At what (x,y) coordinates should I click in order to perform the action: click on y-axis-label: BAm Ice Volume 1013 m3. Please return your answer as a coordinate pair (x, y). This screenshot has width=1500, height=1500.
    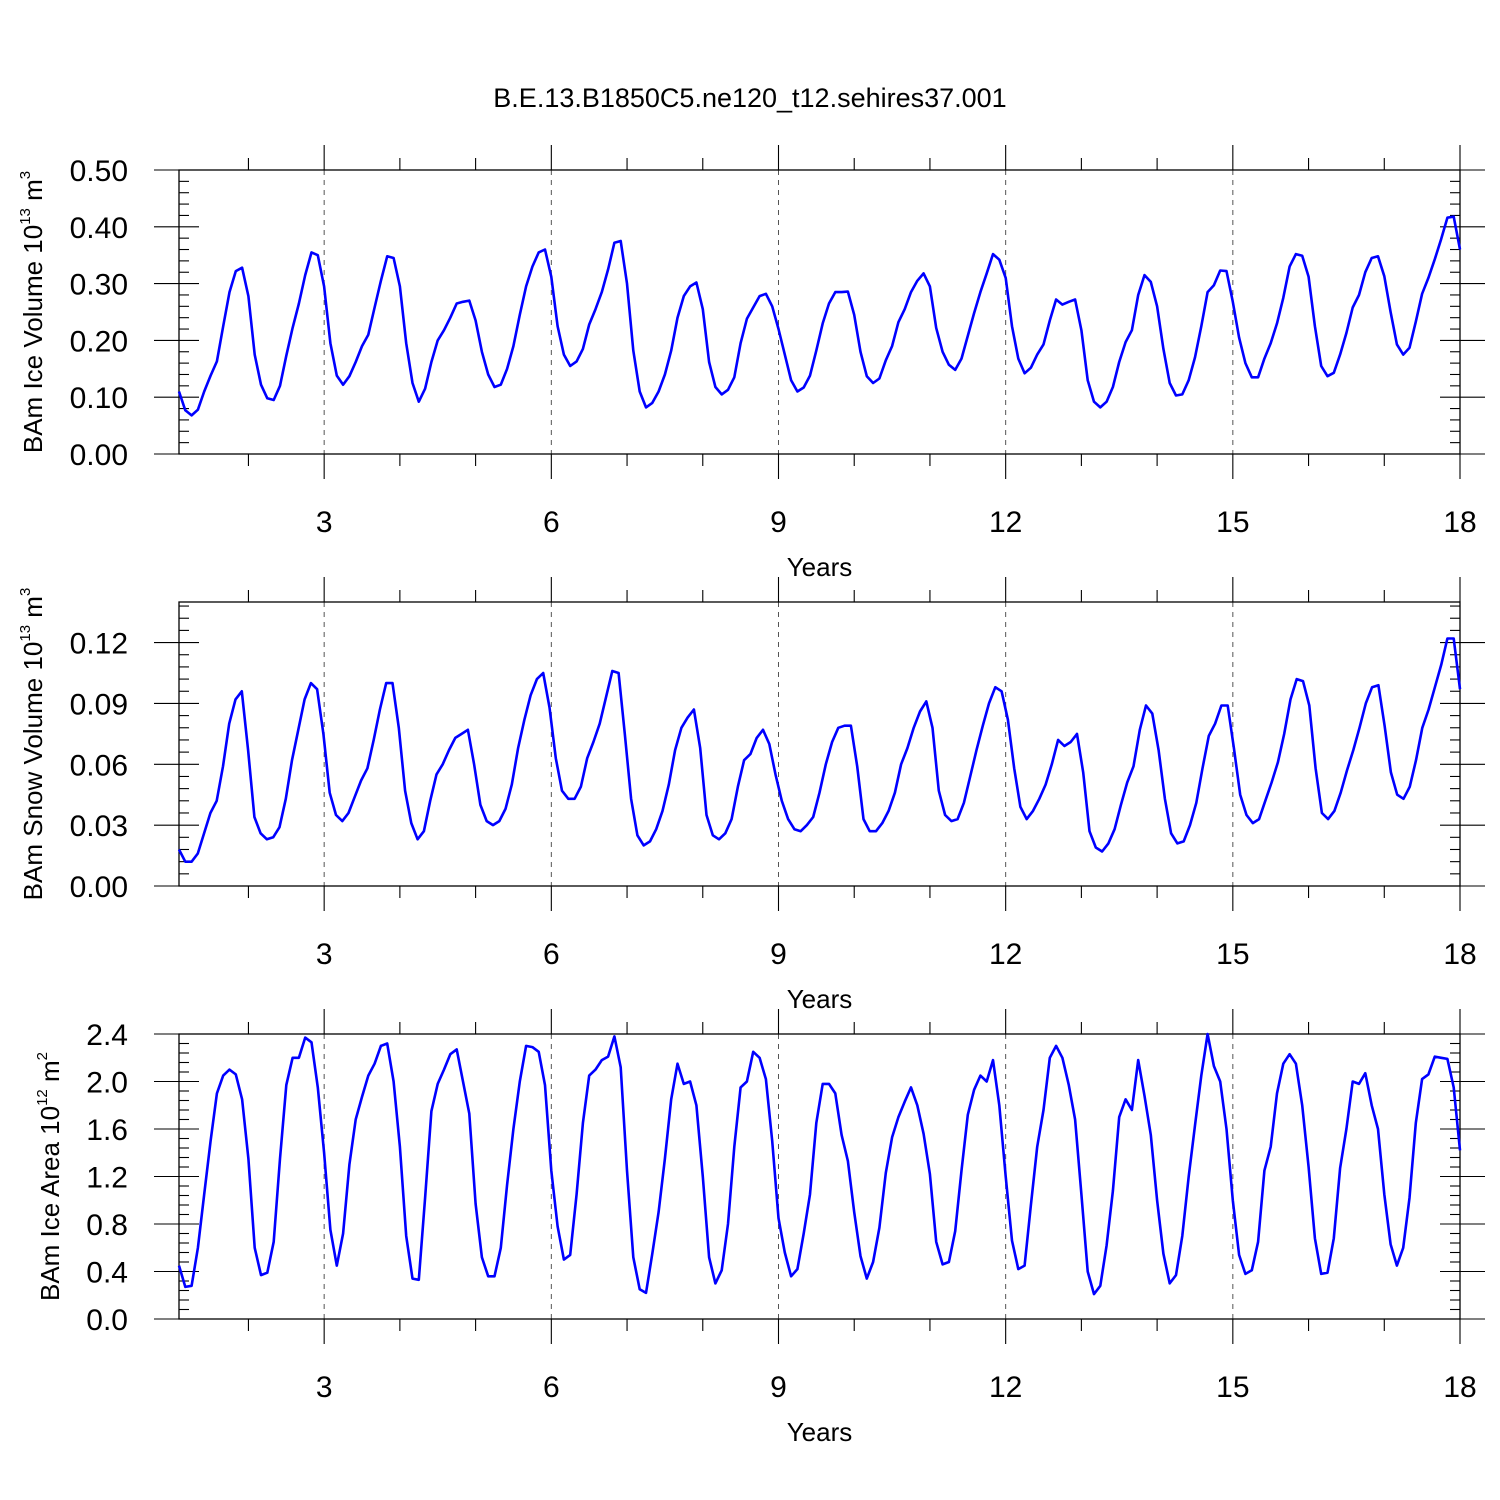
    Looking at the image, I should click on (32, 312).